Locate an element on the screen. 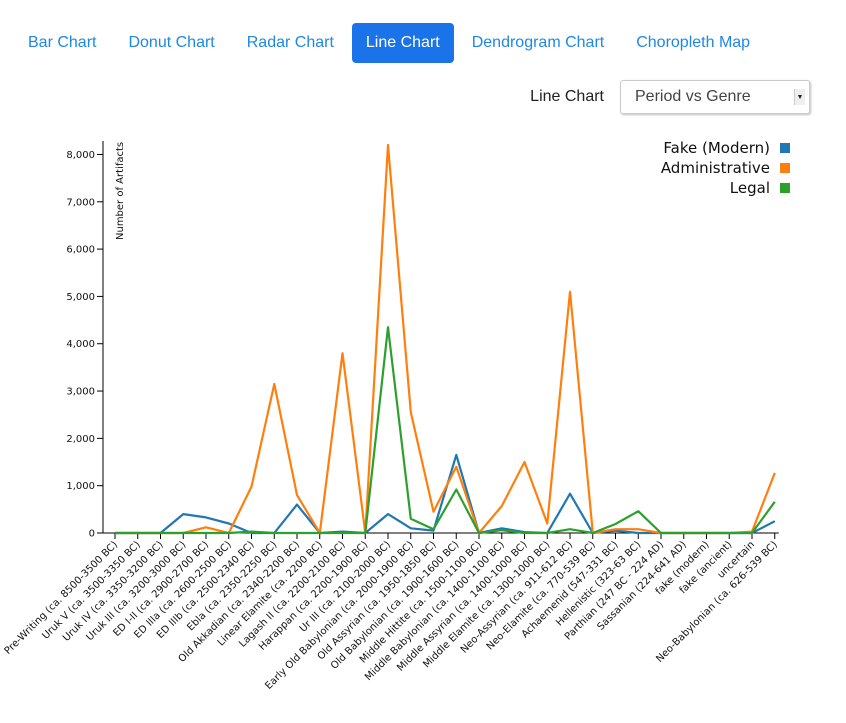  picker-label: Line Chart is located at coordinates (567, 96).